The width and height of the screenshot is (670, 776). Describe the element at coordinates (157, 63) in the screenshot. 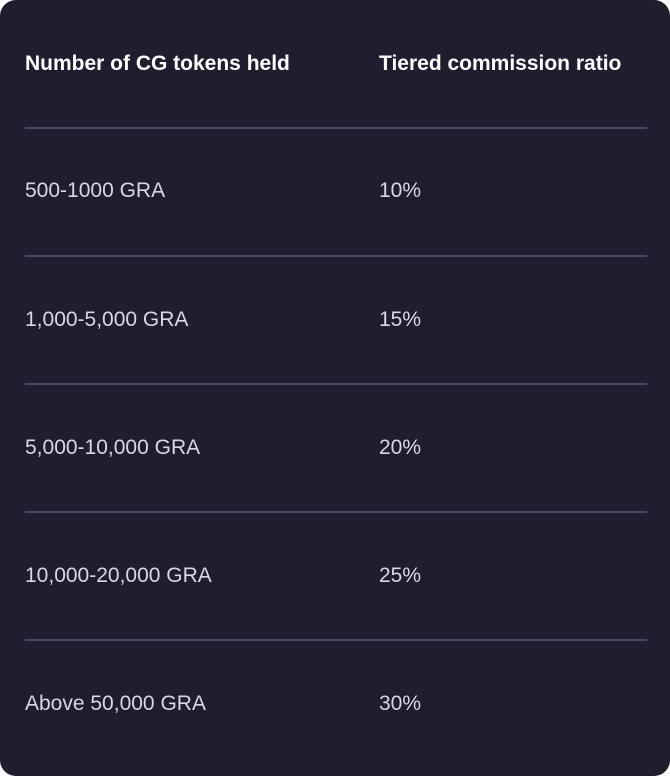

I see `column-header-tokens: Number of CG tokens held` at that location.